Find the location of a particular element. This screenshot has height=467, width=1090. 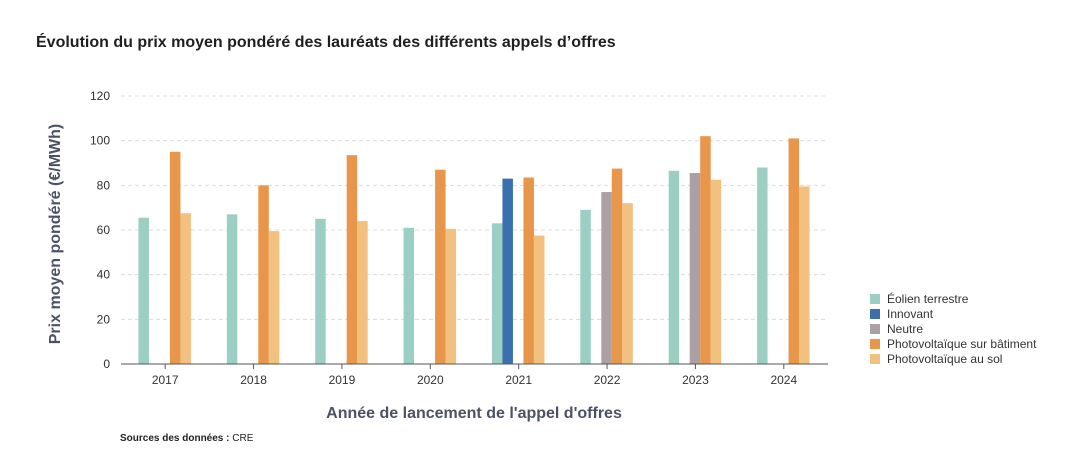

legend-item: Éolien terrestre is located at coordinates (953, 298).